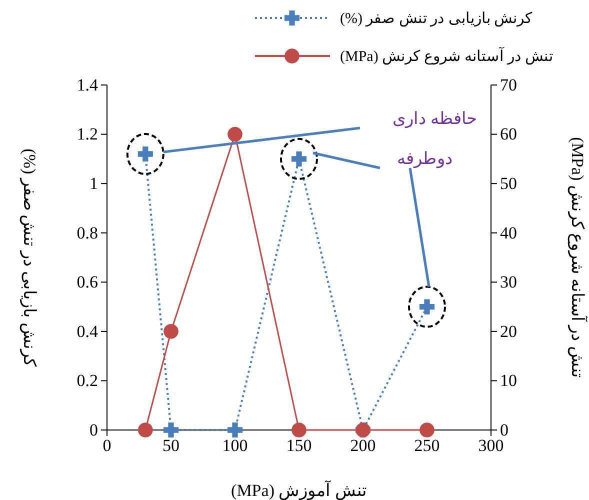  What do you see at coordinates (447, 56) in the screenshot?
I see `legend-label: تنش در آستانه شروع کرنش (MPa)` at bounding box center [447, 56].